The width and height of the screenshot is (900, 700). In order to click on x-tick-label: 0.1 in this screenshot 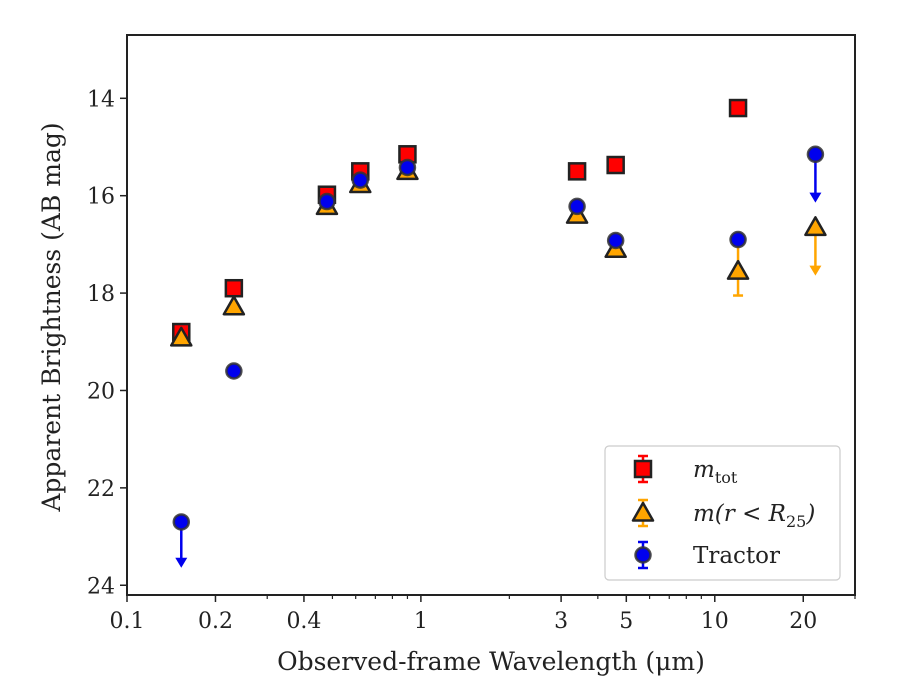, I will do `click(127, 621)`.